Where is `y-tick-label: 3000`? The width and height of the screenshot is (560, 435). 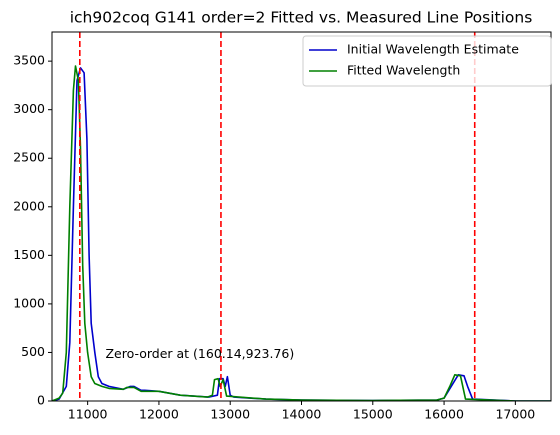 y-tick-label: 3000 is located at coordinates (29, 108).